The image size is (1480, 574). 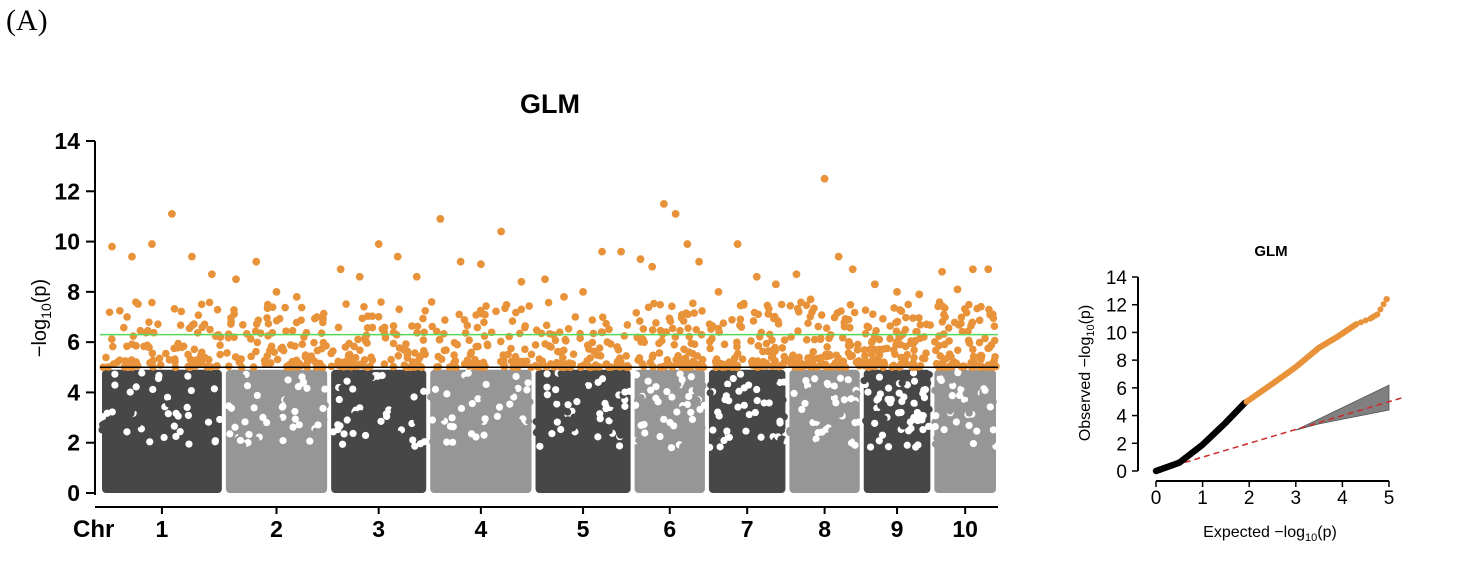 What do you see at coordinates (1117, 278) in the screenshot?
I see `qq-y-tick-label: 14` at bounding box center [1117, 278].